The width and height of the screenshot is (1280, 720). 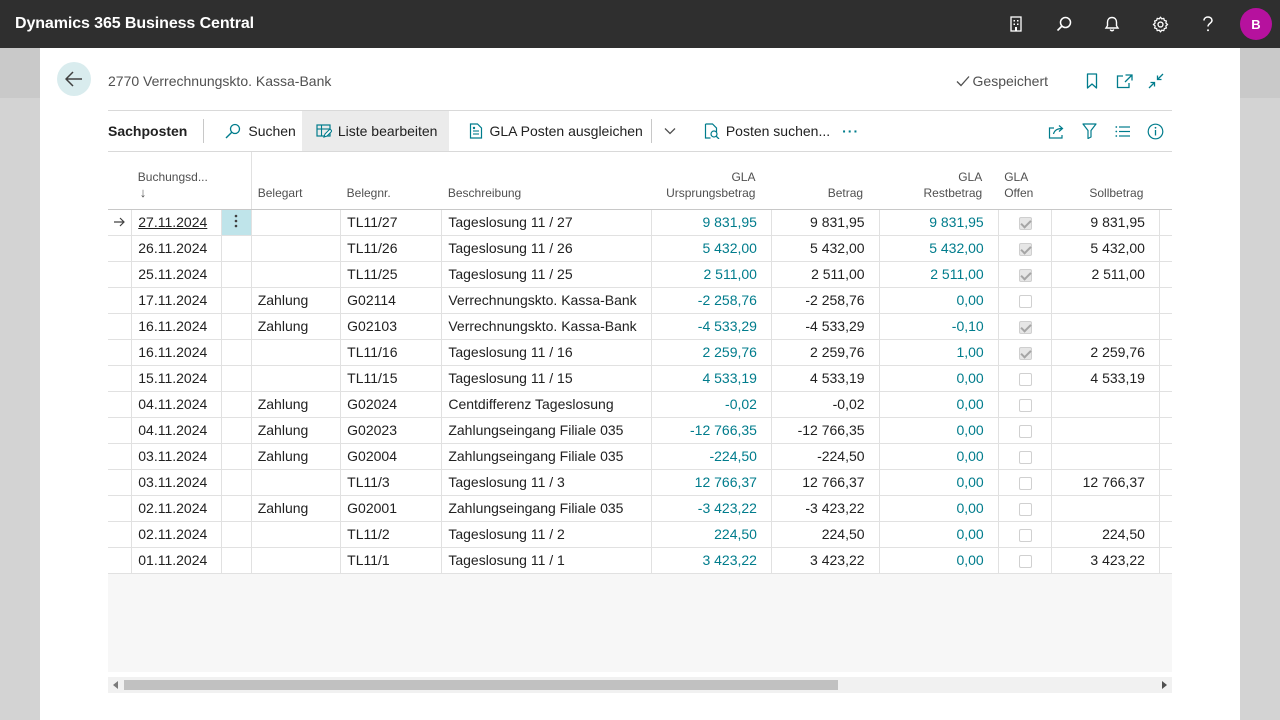 What do you see at coordinates (1105, 352) in the screenshot?
I see `debit-amount-cell: 2 259,76` at bounding box center [1105, 352].